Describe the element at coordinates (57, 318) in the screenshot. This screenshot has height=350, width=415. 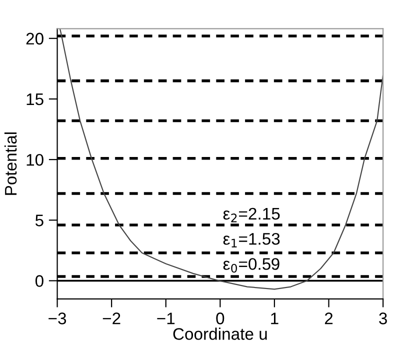
I see `x-tick-label: −3` at that location.